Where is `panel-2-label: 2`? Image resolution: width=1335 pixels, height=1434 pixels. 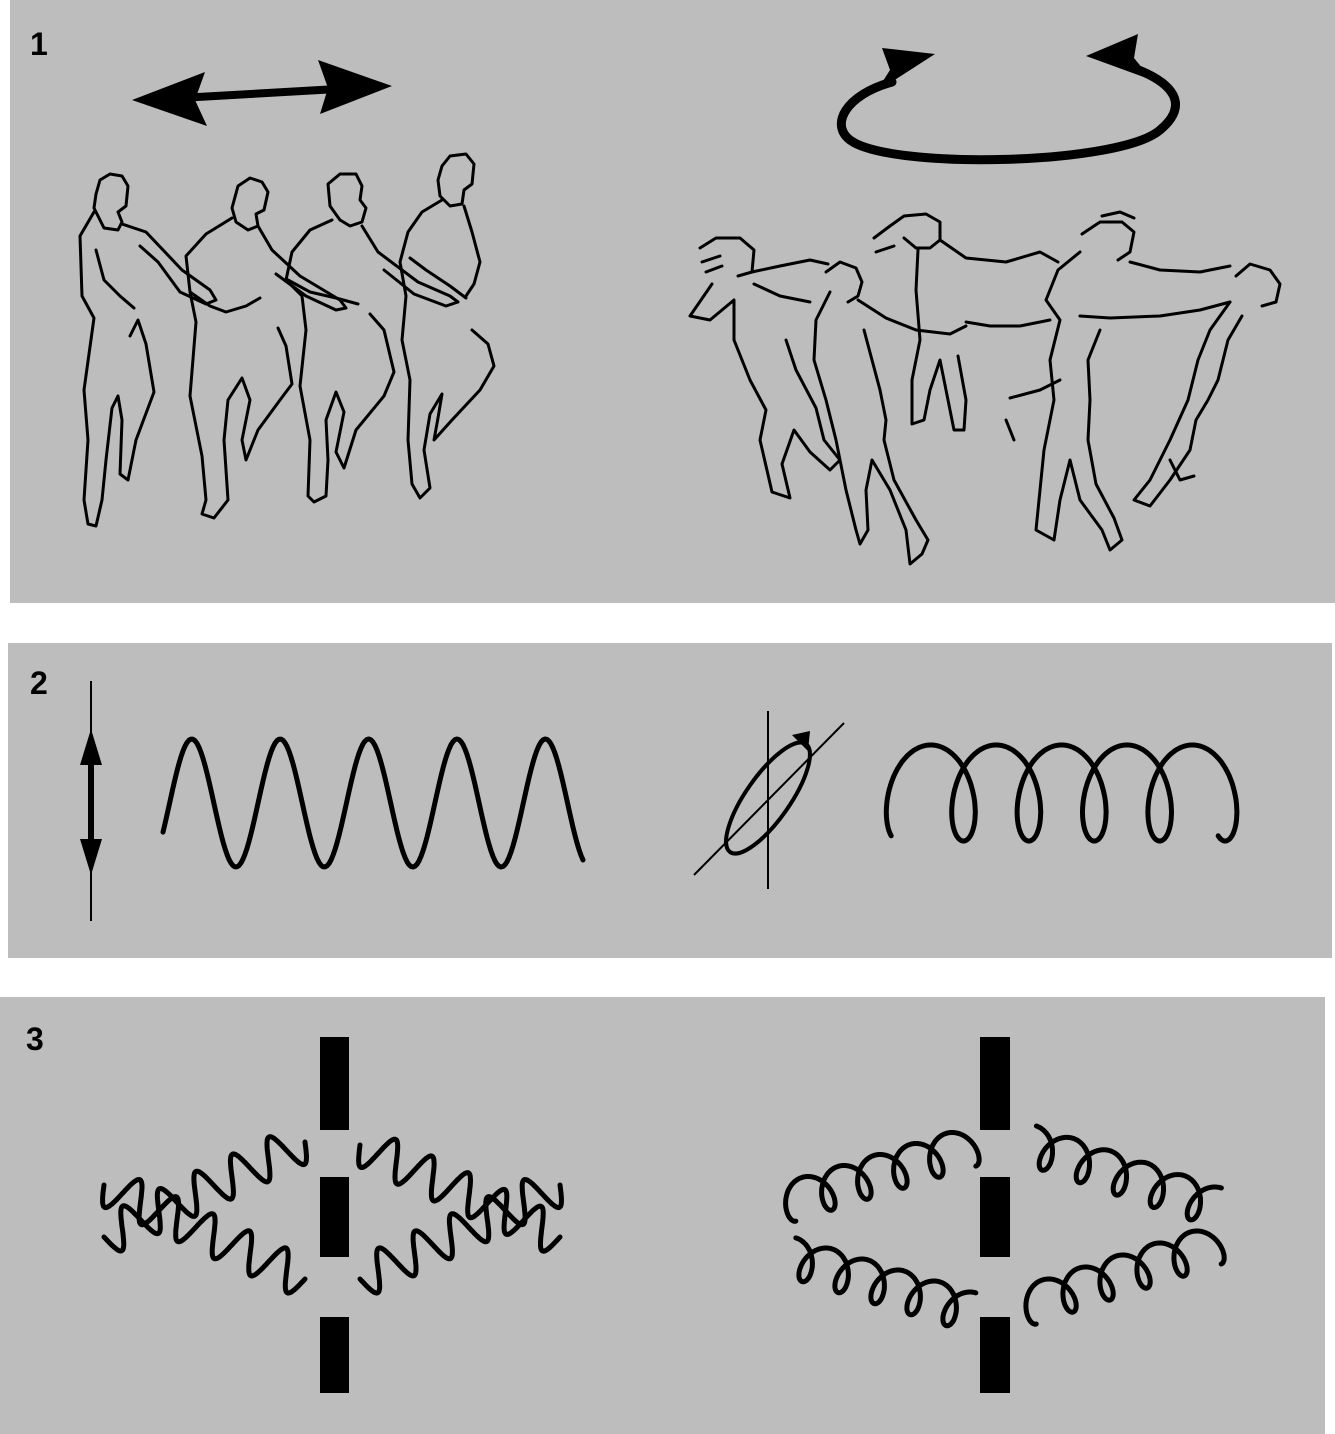 panel-2-label: 2 is located at coordinates (39, 683).